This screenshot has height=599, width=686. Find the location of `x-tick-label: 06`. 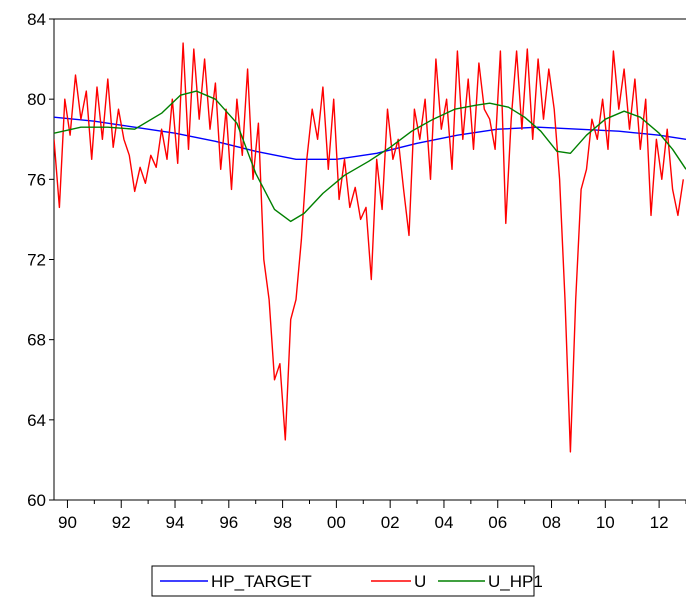

x-tick-label: 06 is located at coordinates (497, 522).